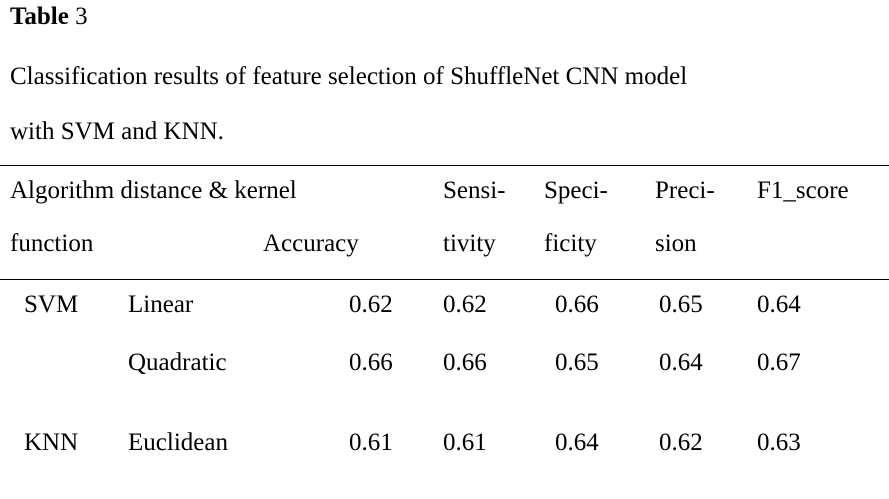 This screenshot has width=889, height=499. Describe the element at coordinates (676, 243) in the screenshot. I see `header-precision-line-2: sion` at that location.